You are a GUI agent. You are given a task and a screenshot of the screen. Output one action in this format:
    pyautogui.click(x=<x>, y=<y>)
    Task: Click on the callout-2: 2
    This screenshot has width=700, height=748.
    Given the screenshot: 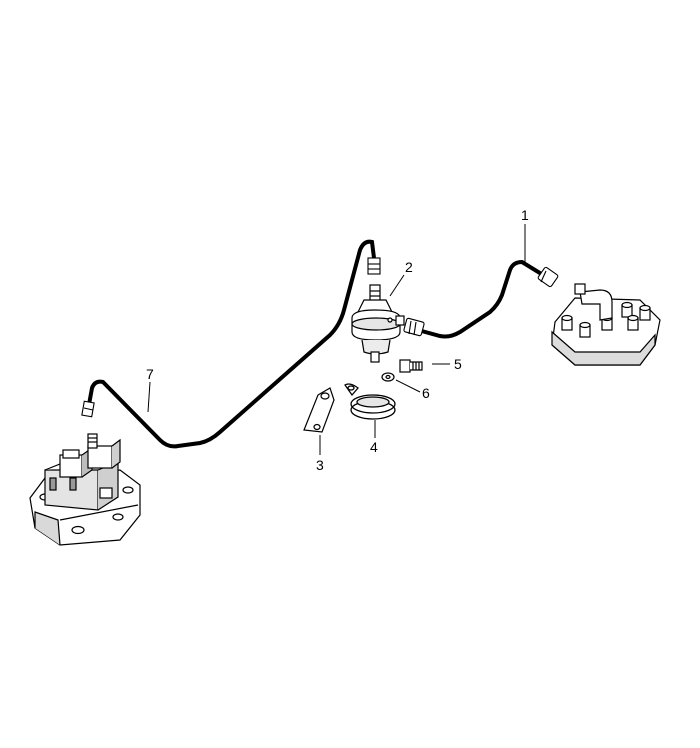 What is the action you would take?
    pyautogui.click(x=409, y=267)
    